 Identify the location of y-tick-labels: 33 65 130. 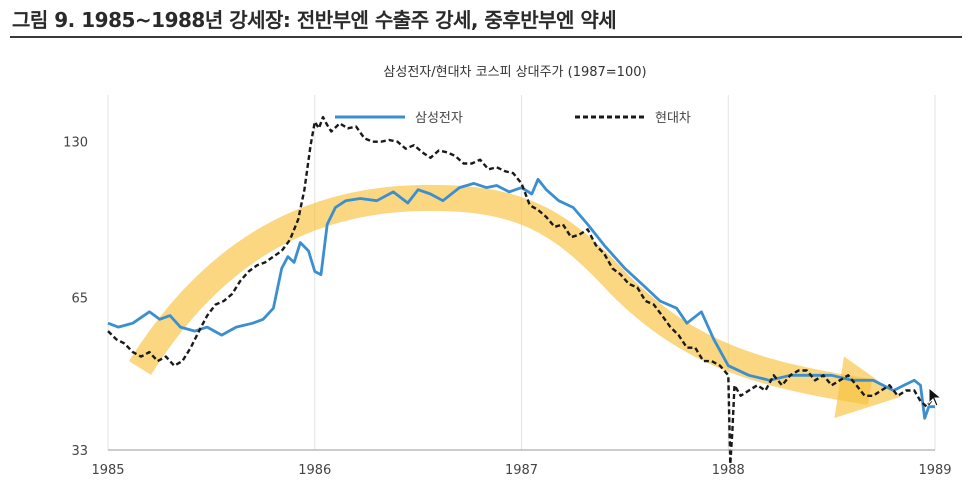
(75, 297).